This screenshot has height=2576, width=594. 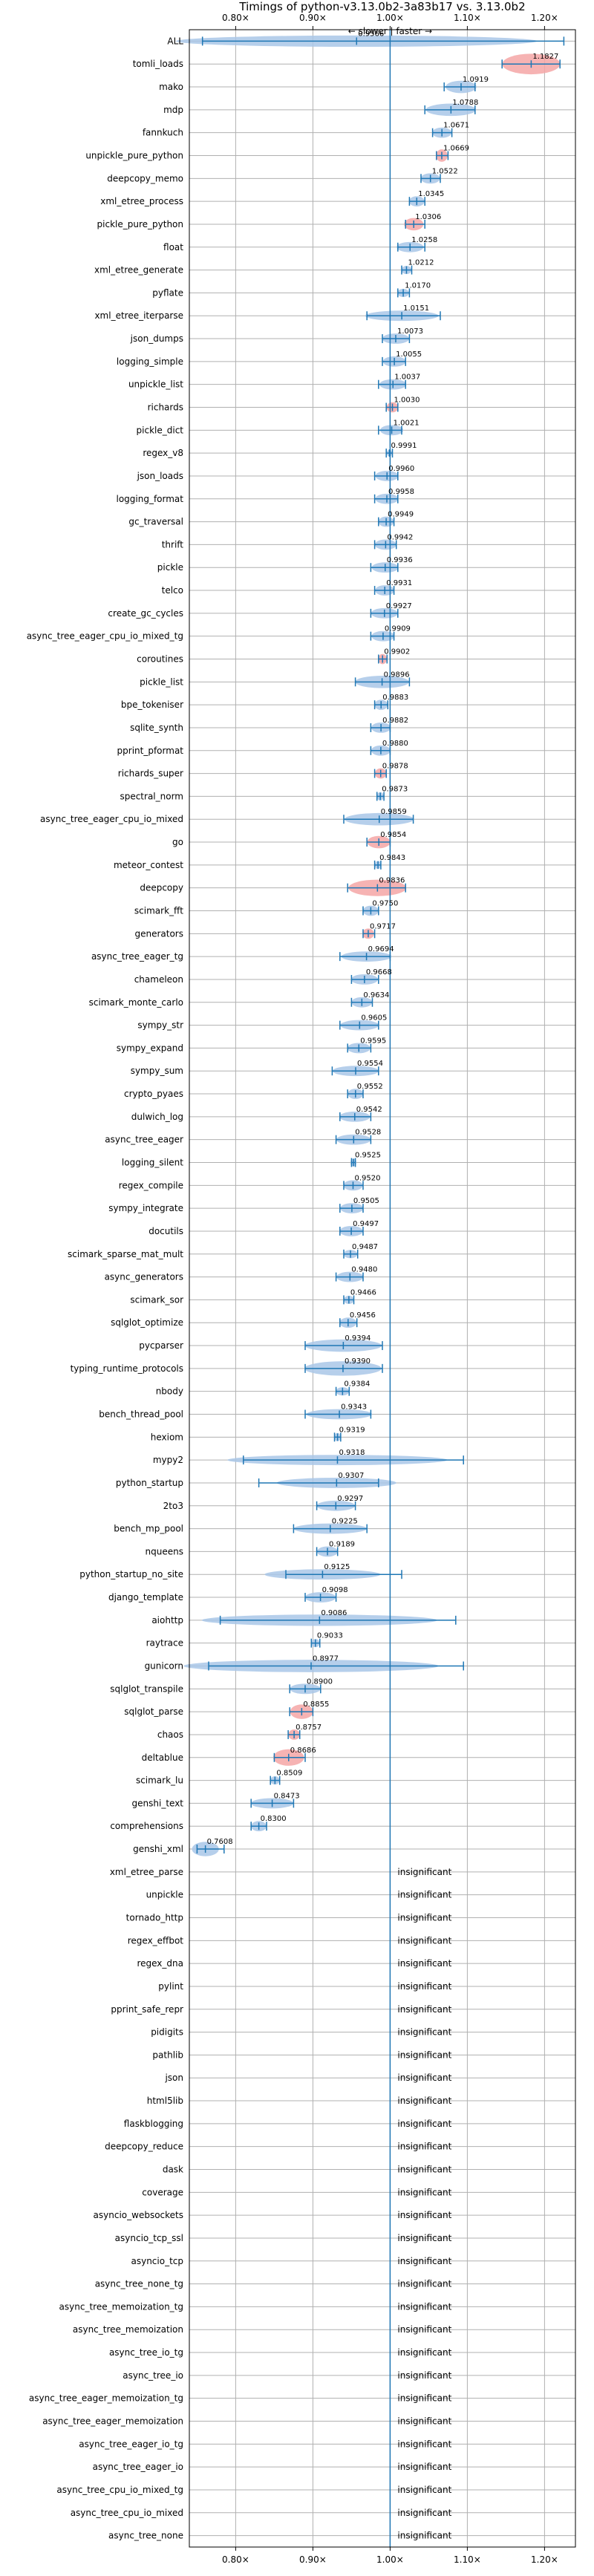 I want to click on benchmark-label: pycparser, so click(x=161, y=1345).